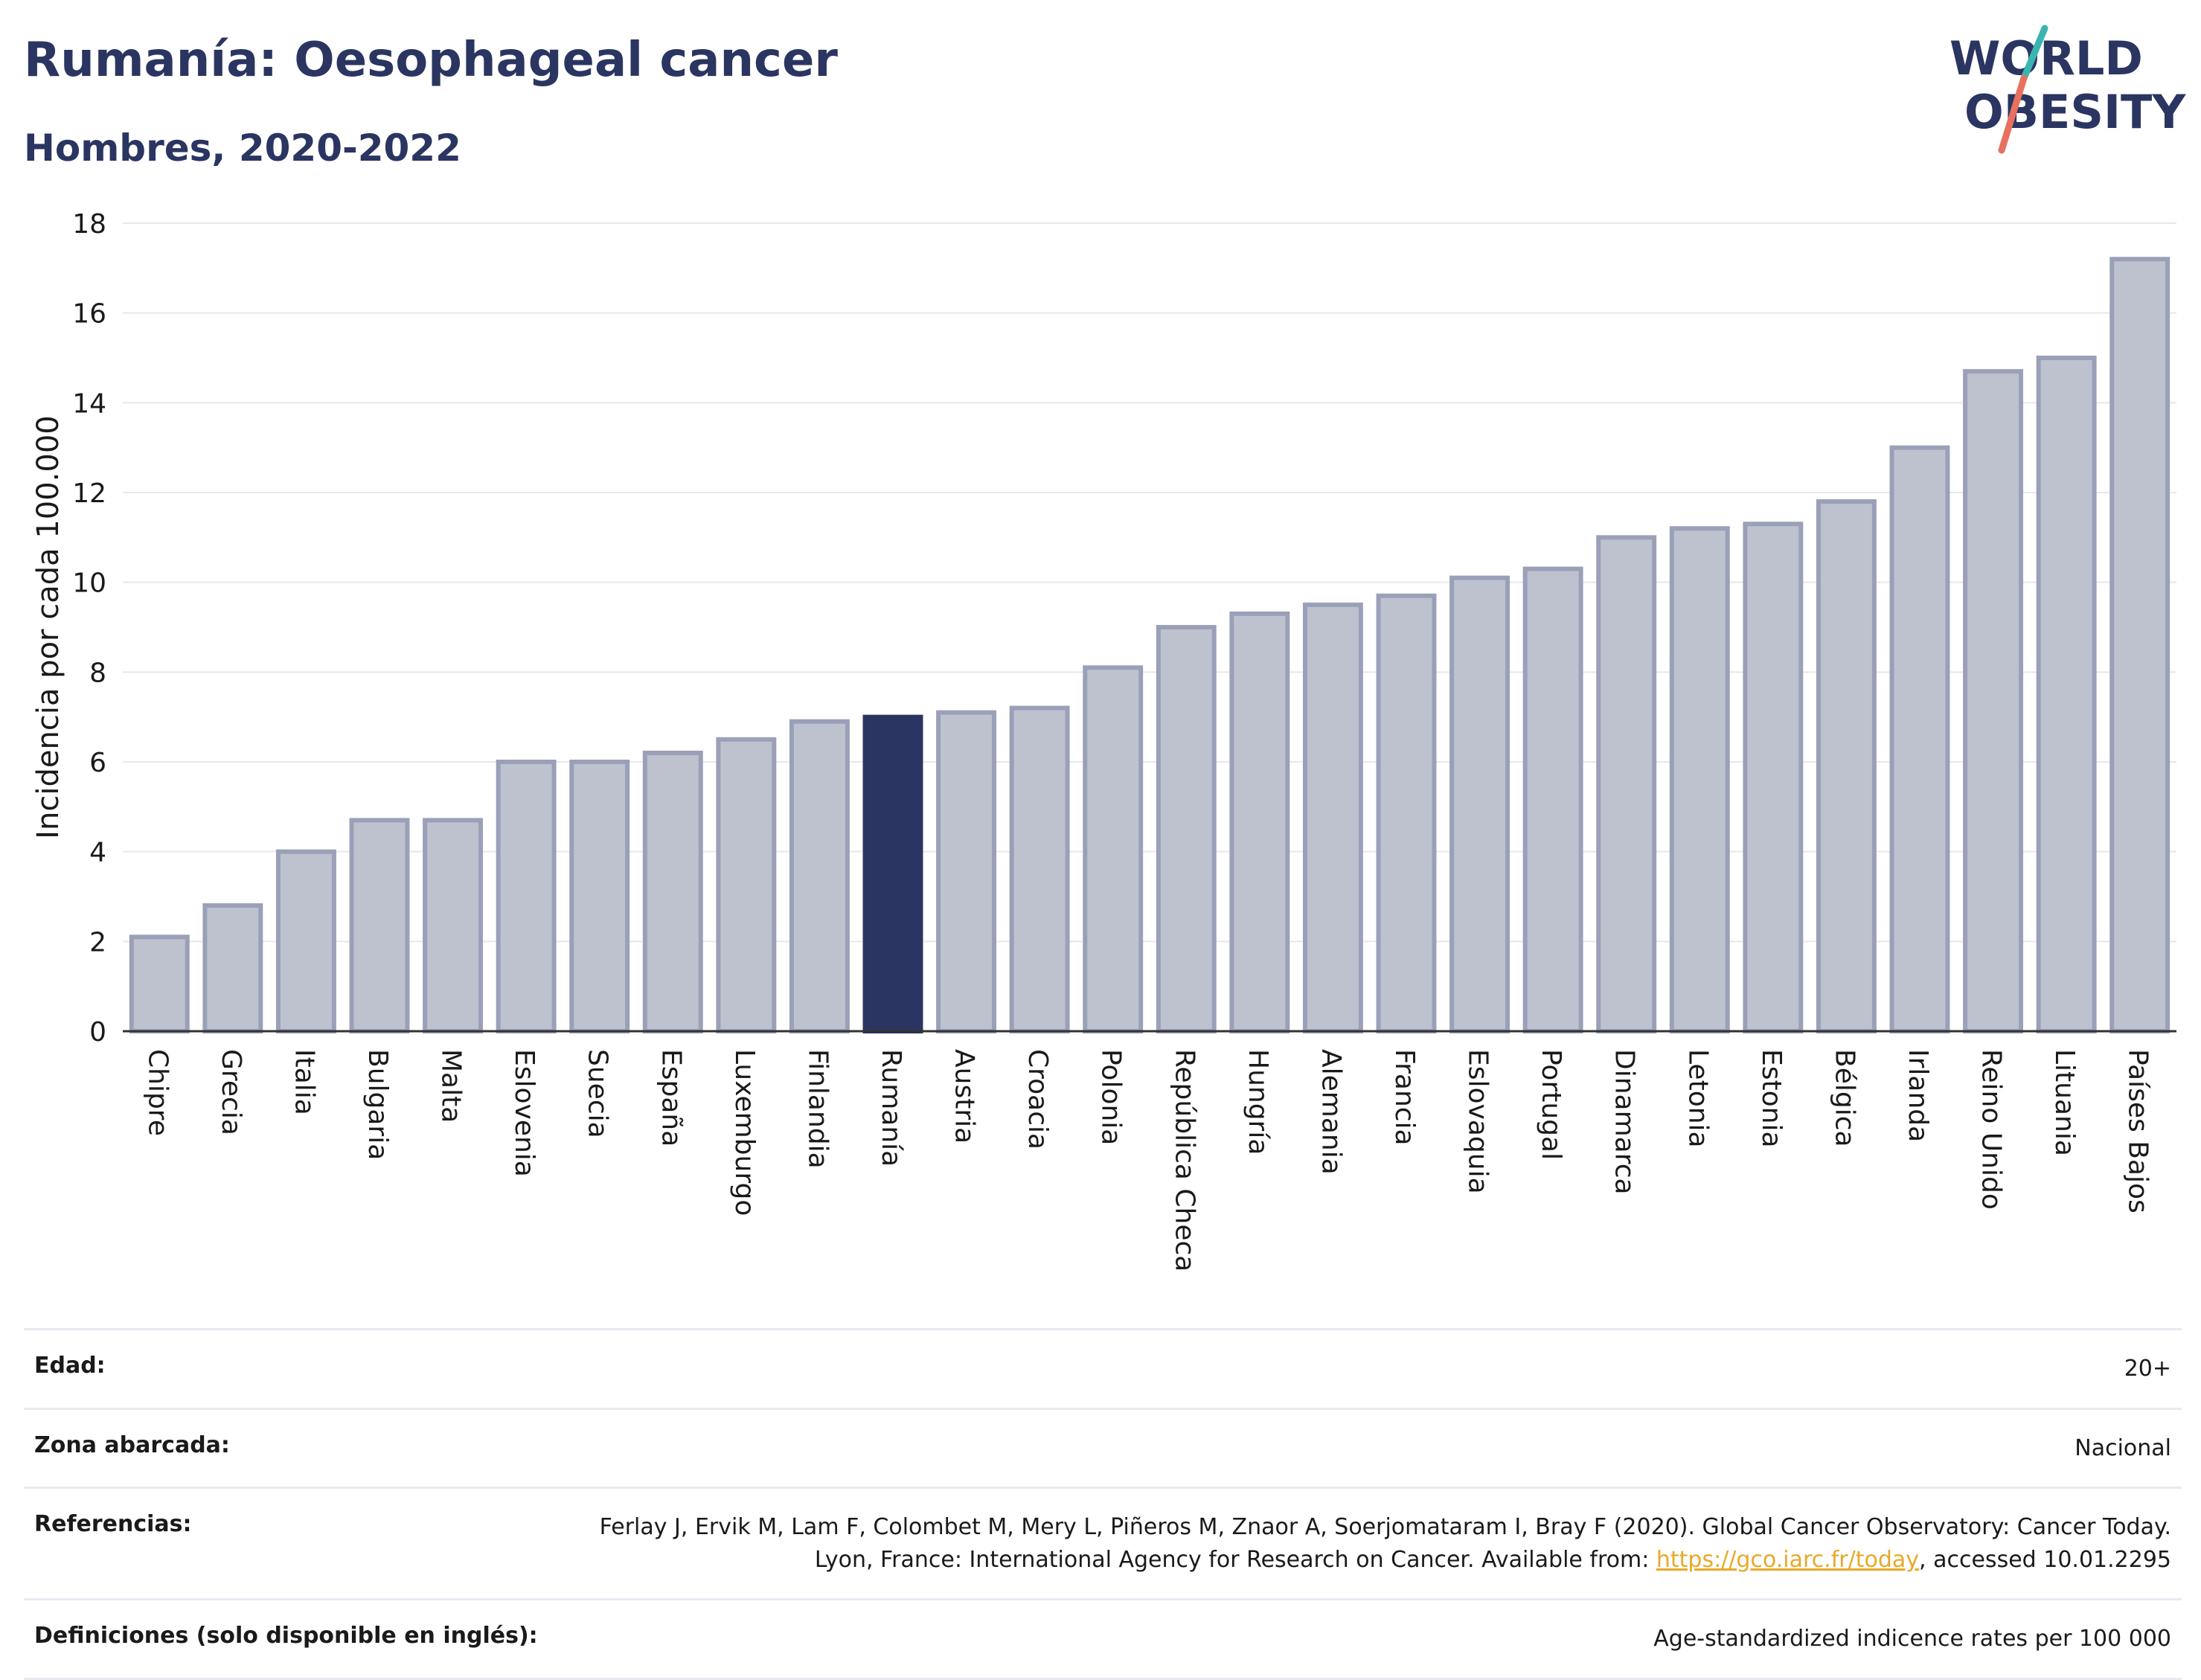 The image size is (2201, 1680). Describe the element at coordinates (1479, 804) in the screenshot. I see `bar-eslovaquia` at that location.